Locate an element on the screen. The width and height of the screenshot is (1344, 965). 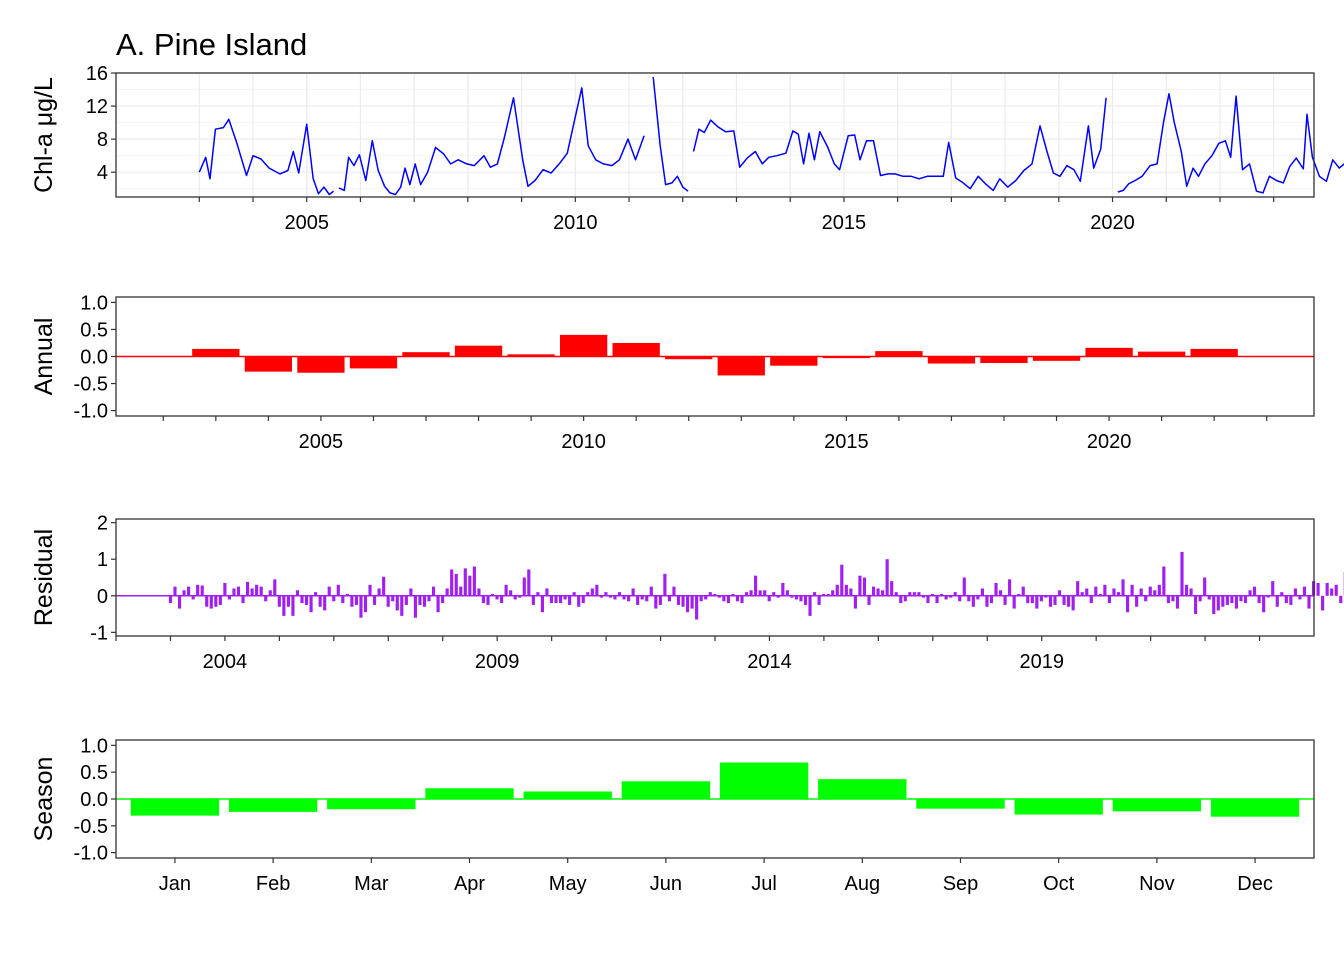
y-tick-label: -0.5 is located at coordinates (91, 385).